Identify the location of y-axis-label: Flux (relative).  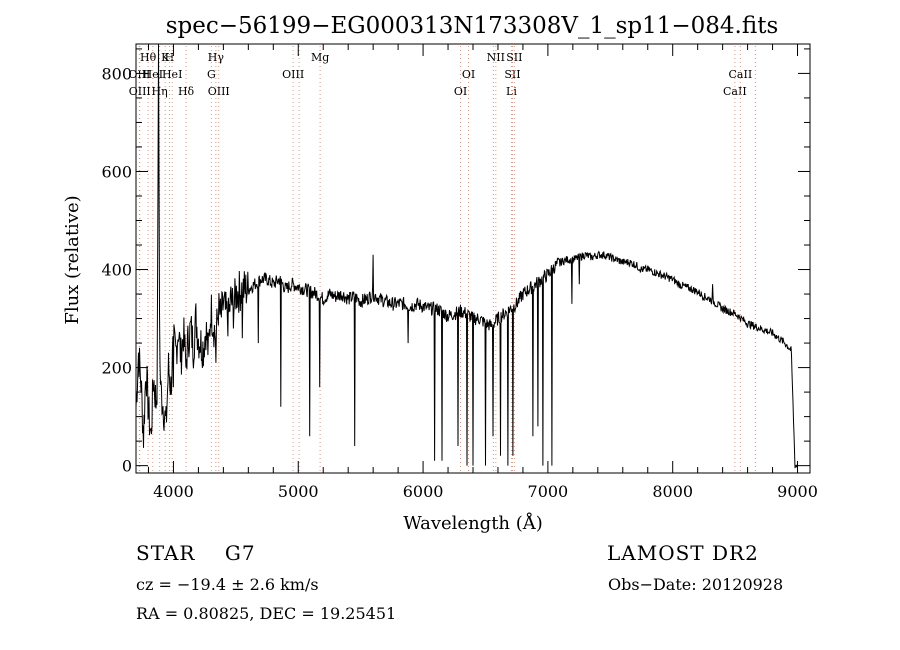
(72, 259).